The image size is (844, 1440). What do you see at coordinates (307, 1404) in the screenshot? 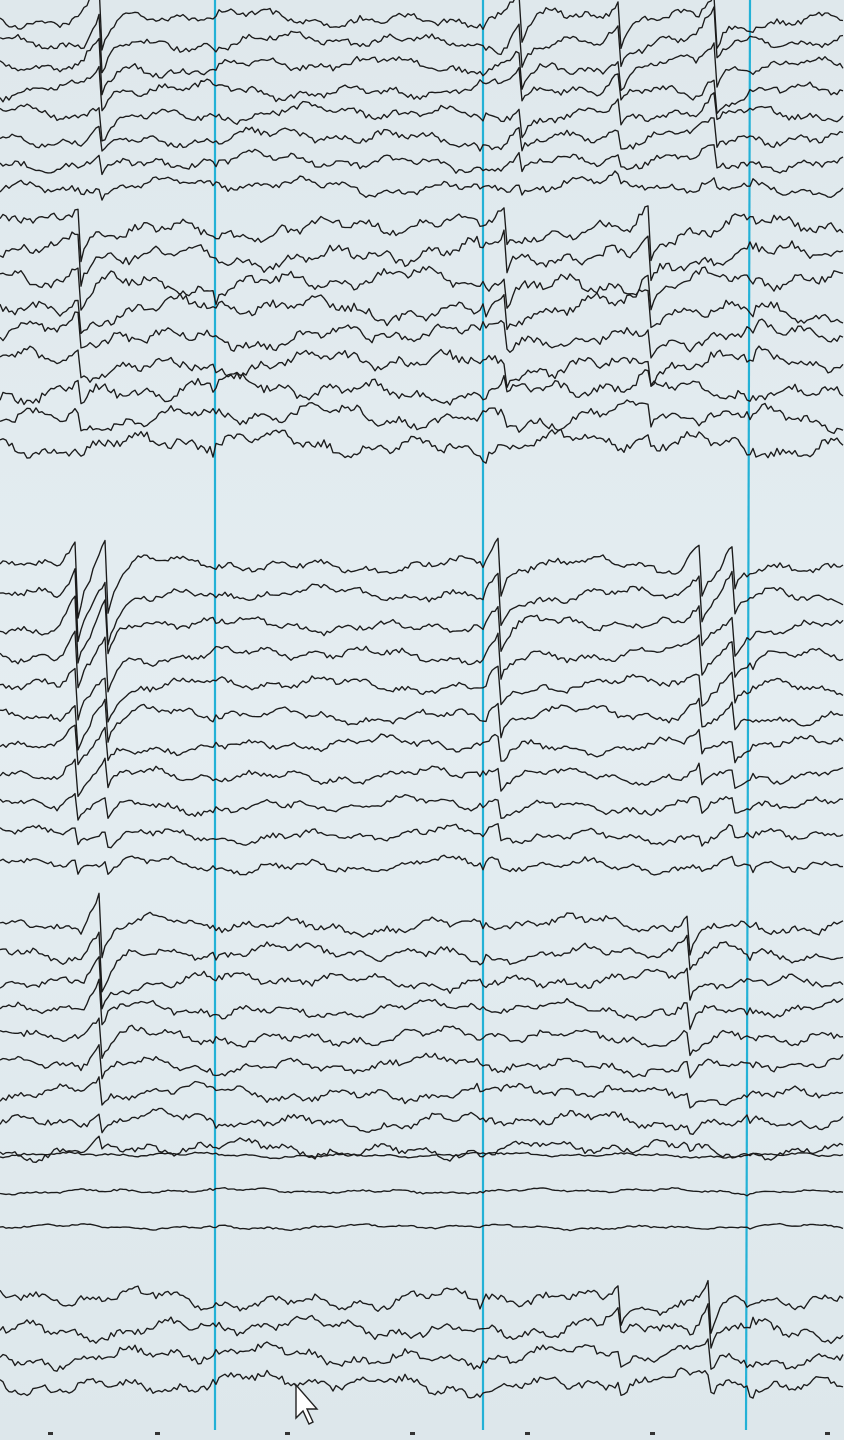
I see `mouse-pointer-icon` at bounding box center [307, 1404].